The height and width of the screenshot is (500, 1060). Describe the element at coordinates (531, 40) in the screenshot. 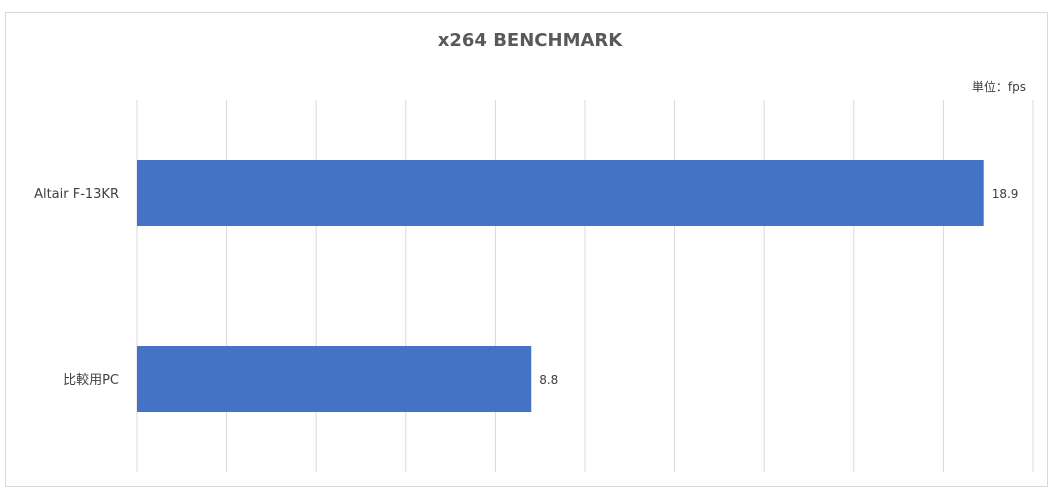

I see `chart-title: x264 BENCHMARK` at that location.